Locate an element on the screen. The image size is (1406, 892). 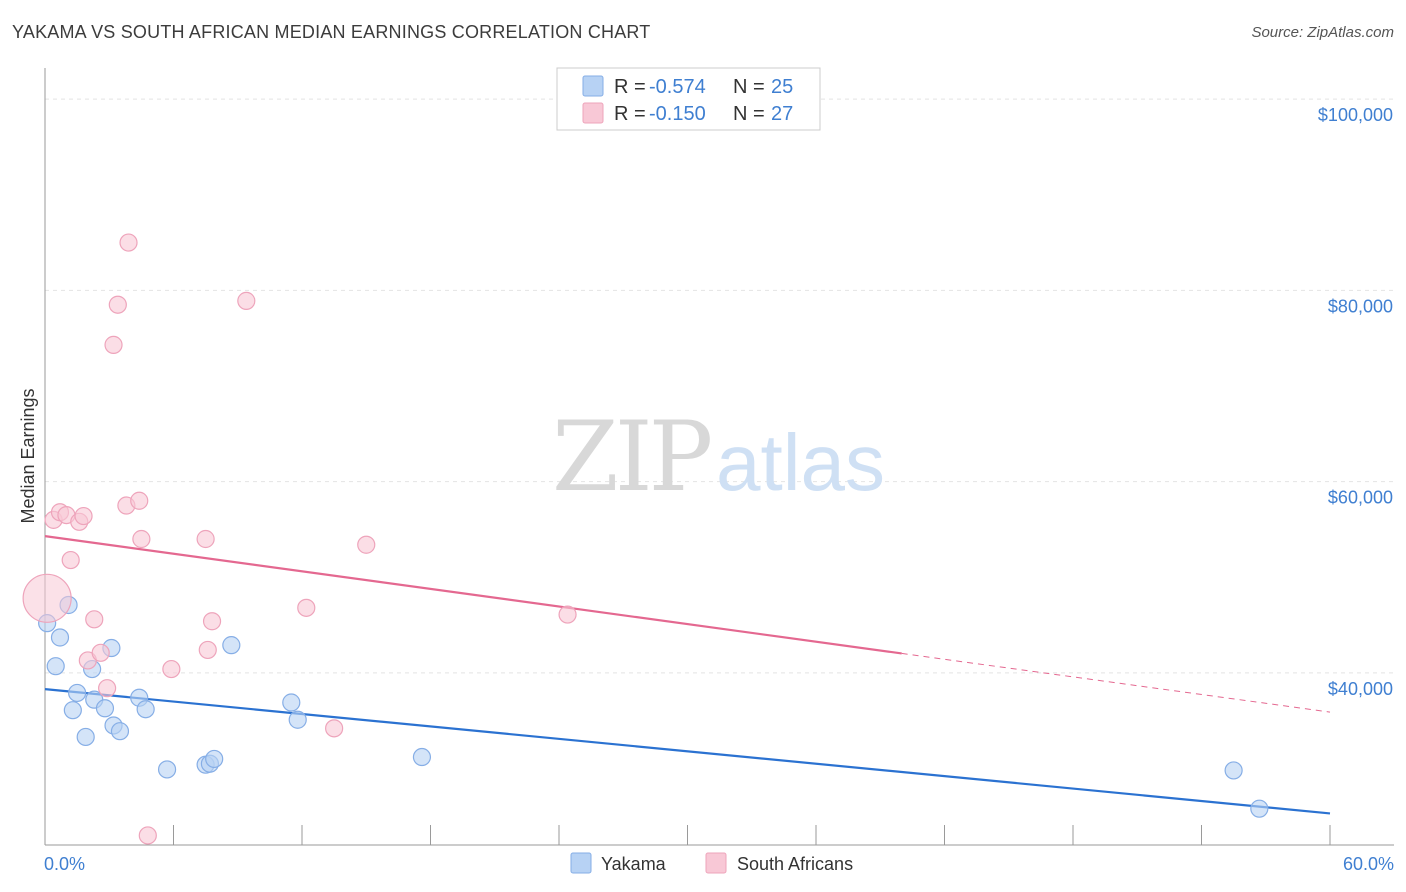
x-tick-label-max: 60.0% is located at coordinates (1368, 864).